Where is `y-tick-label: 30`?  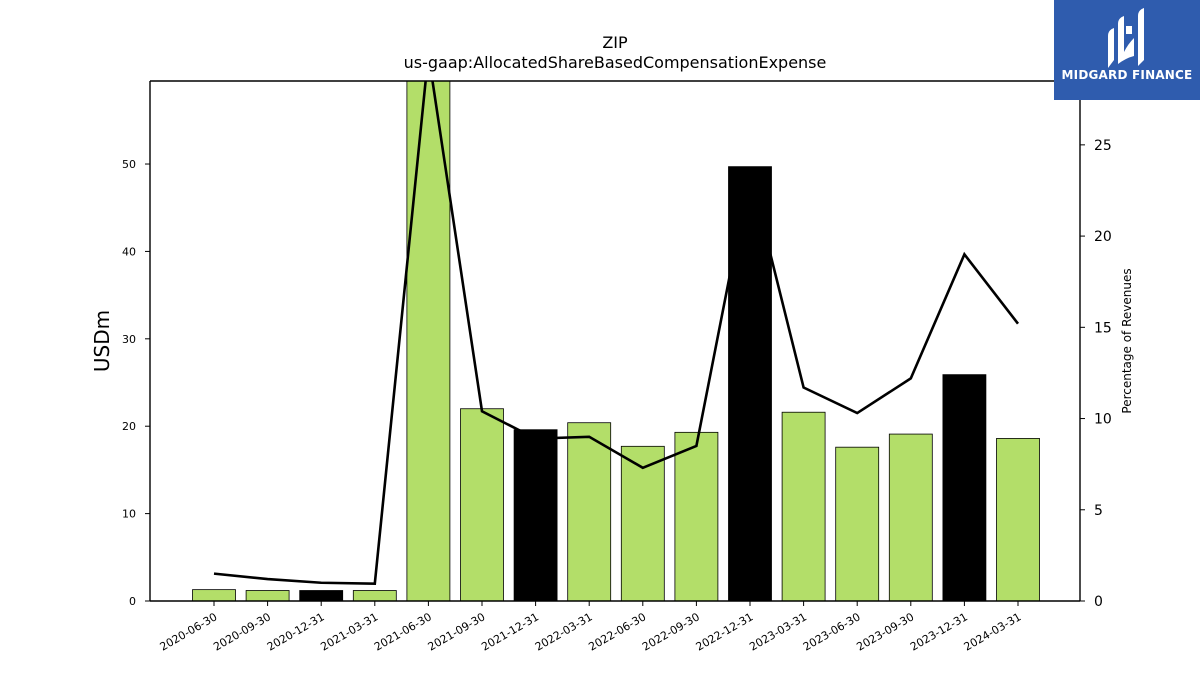
y-tick-label: 30 is located at coordinates (129, 339).